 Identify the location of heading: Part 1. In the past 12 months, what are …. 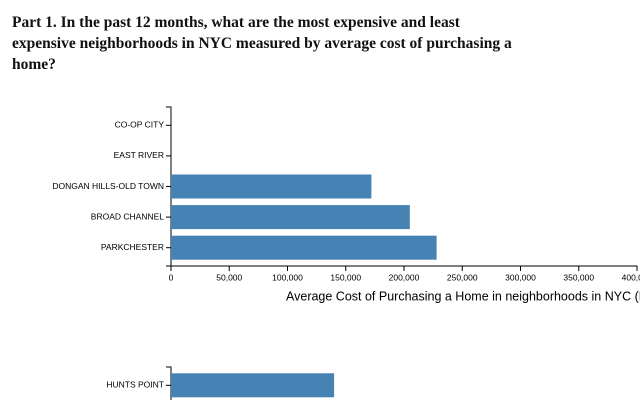
(262, 43).